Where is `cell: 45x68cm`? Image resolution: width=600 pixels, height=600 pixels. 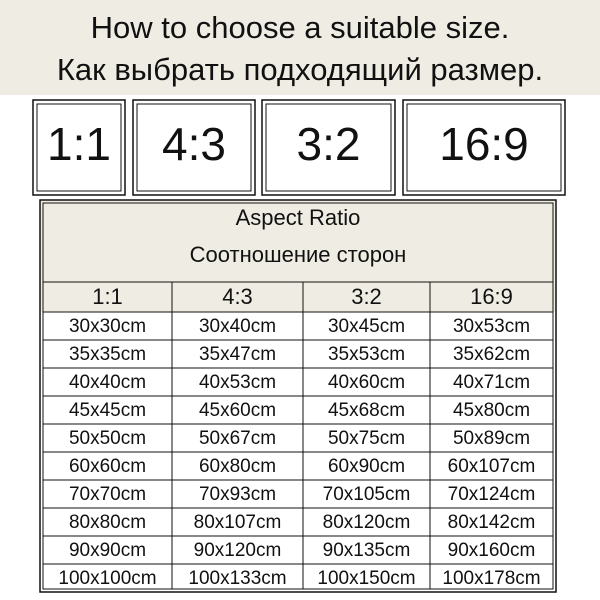
cell: 45x68cm is located at coordinates (366, 410).